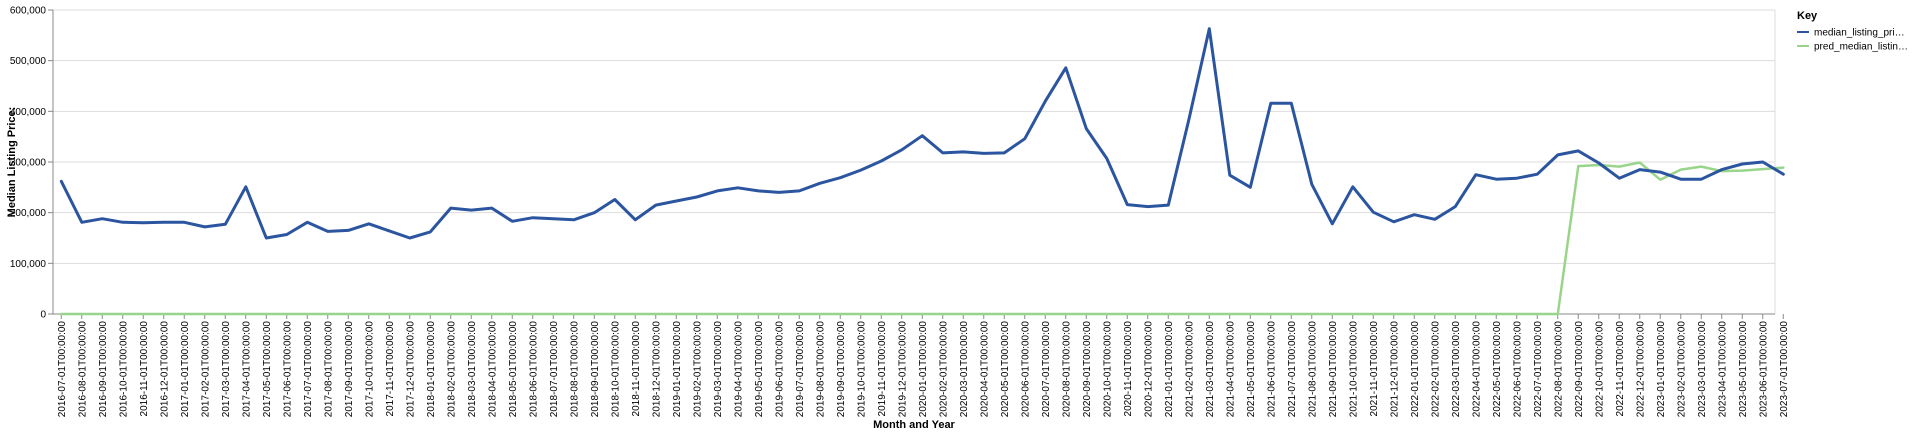 The height and width of the screenshot is (434, 1920). Describe the element at coordinates (943, 369) in the screenshot. I see `x-tick-label: 2020-02-01T00:00:00` at that location.